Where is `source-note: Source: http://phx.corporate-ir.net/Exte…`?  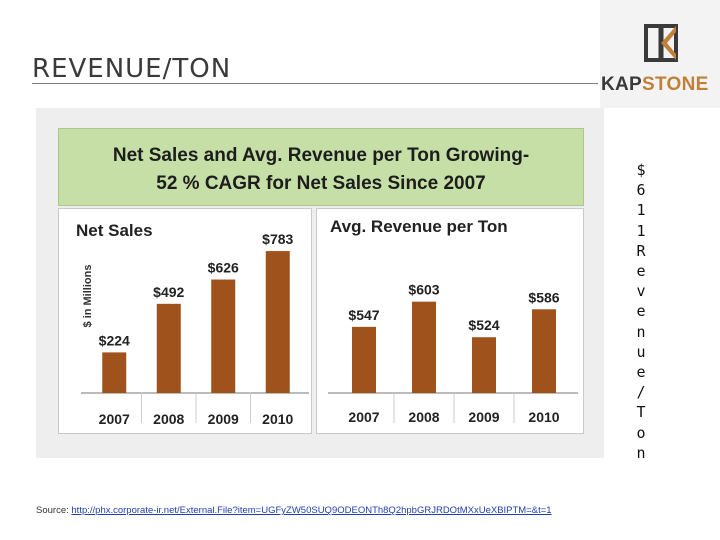
source-note: Source: http://phx.corporate-ir.net/Exte… is located at coordinates (294, 510).